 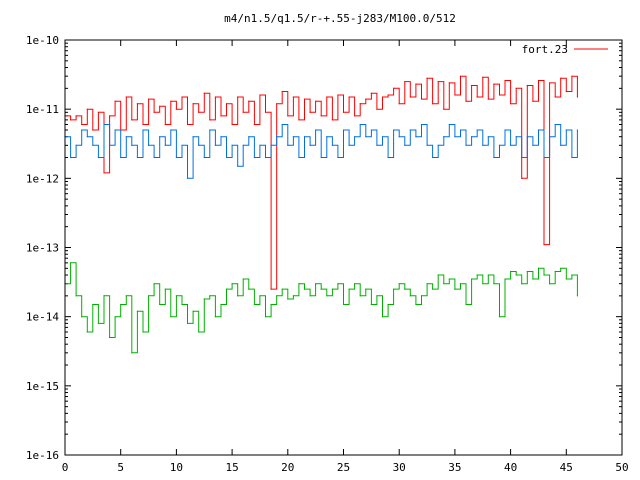 I want to click on x-tick-label: 45, so click(x=566, y=467).